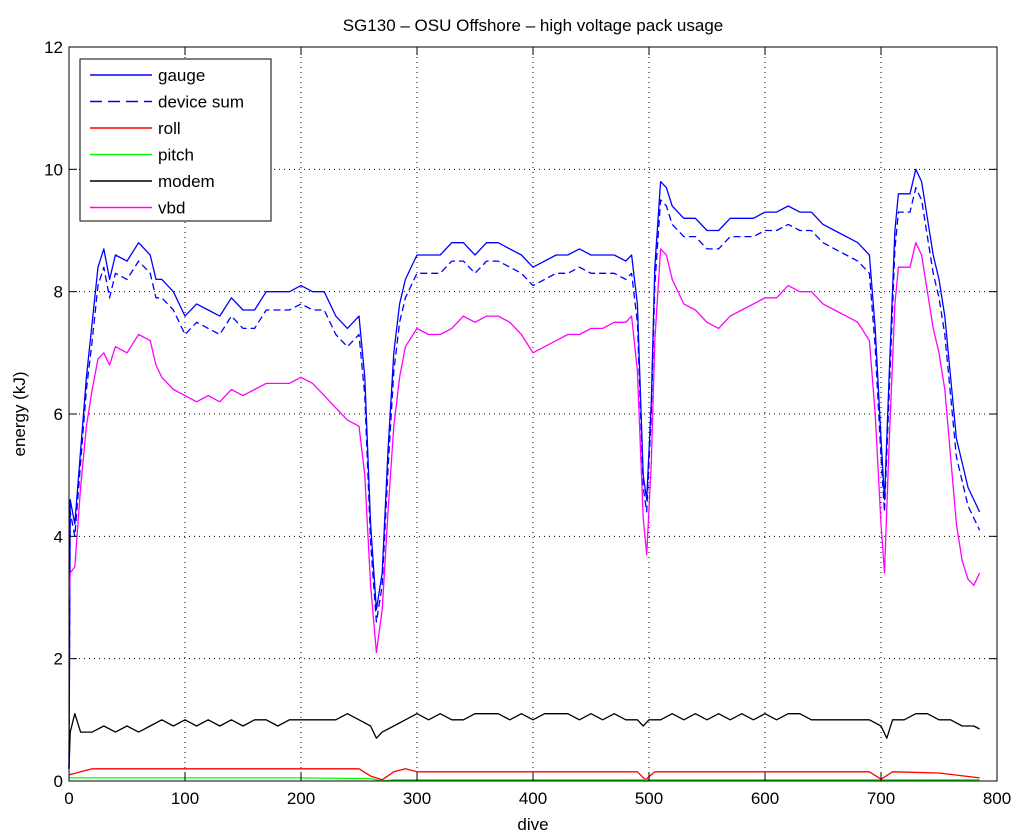 The image size is (1022, 839). Describe the element at coordinates (176, 155) in the screenshot. I see `legend-label: pitch` at that location.